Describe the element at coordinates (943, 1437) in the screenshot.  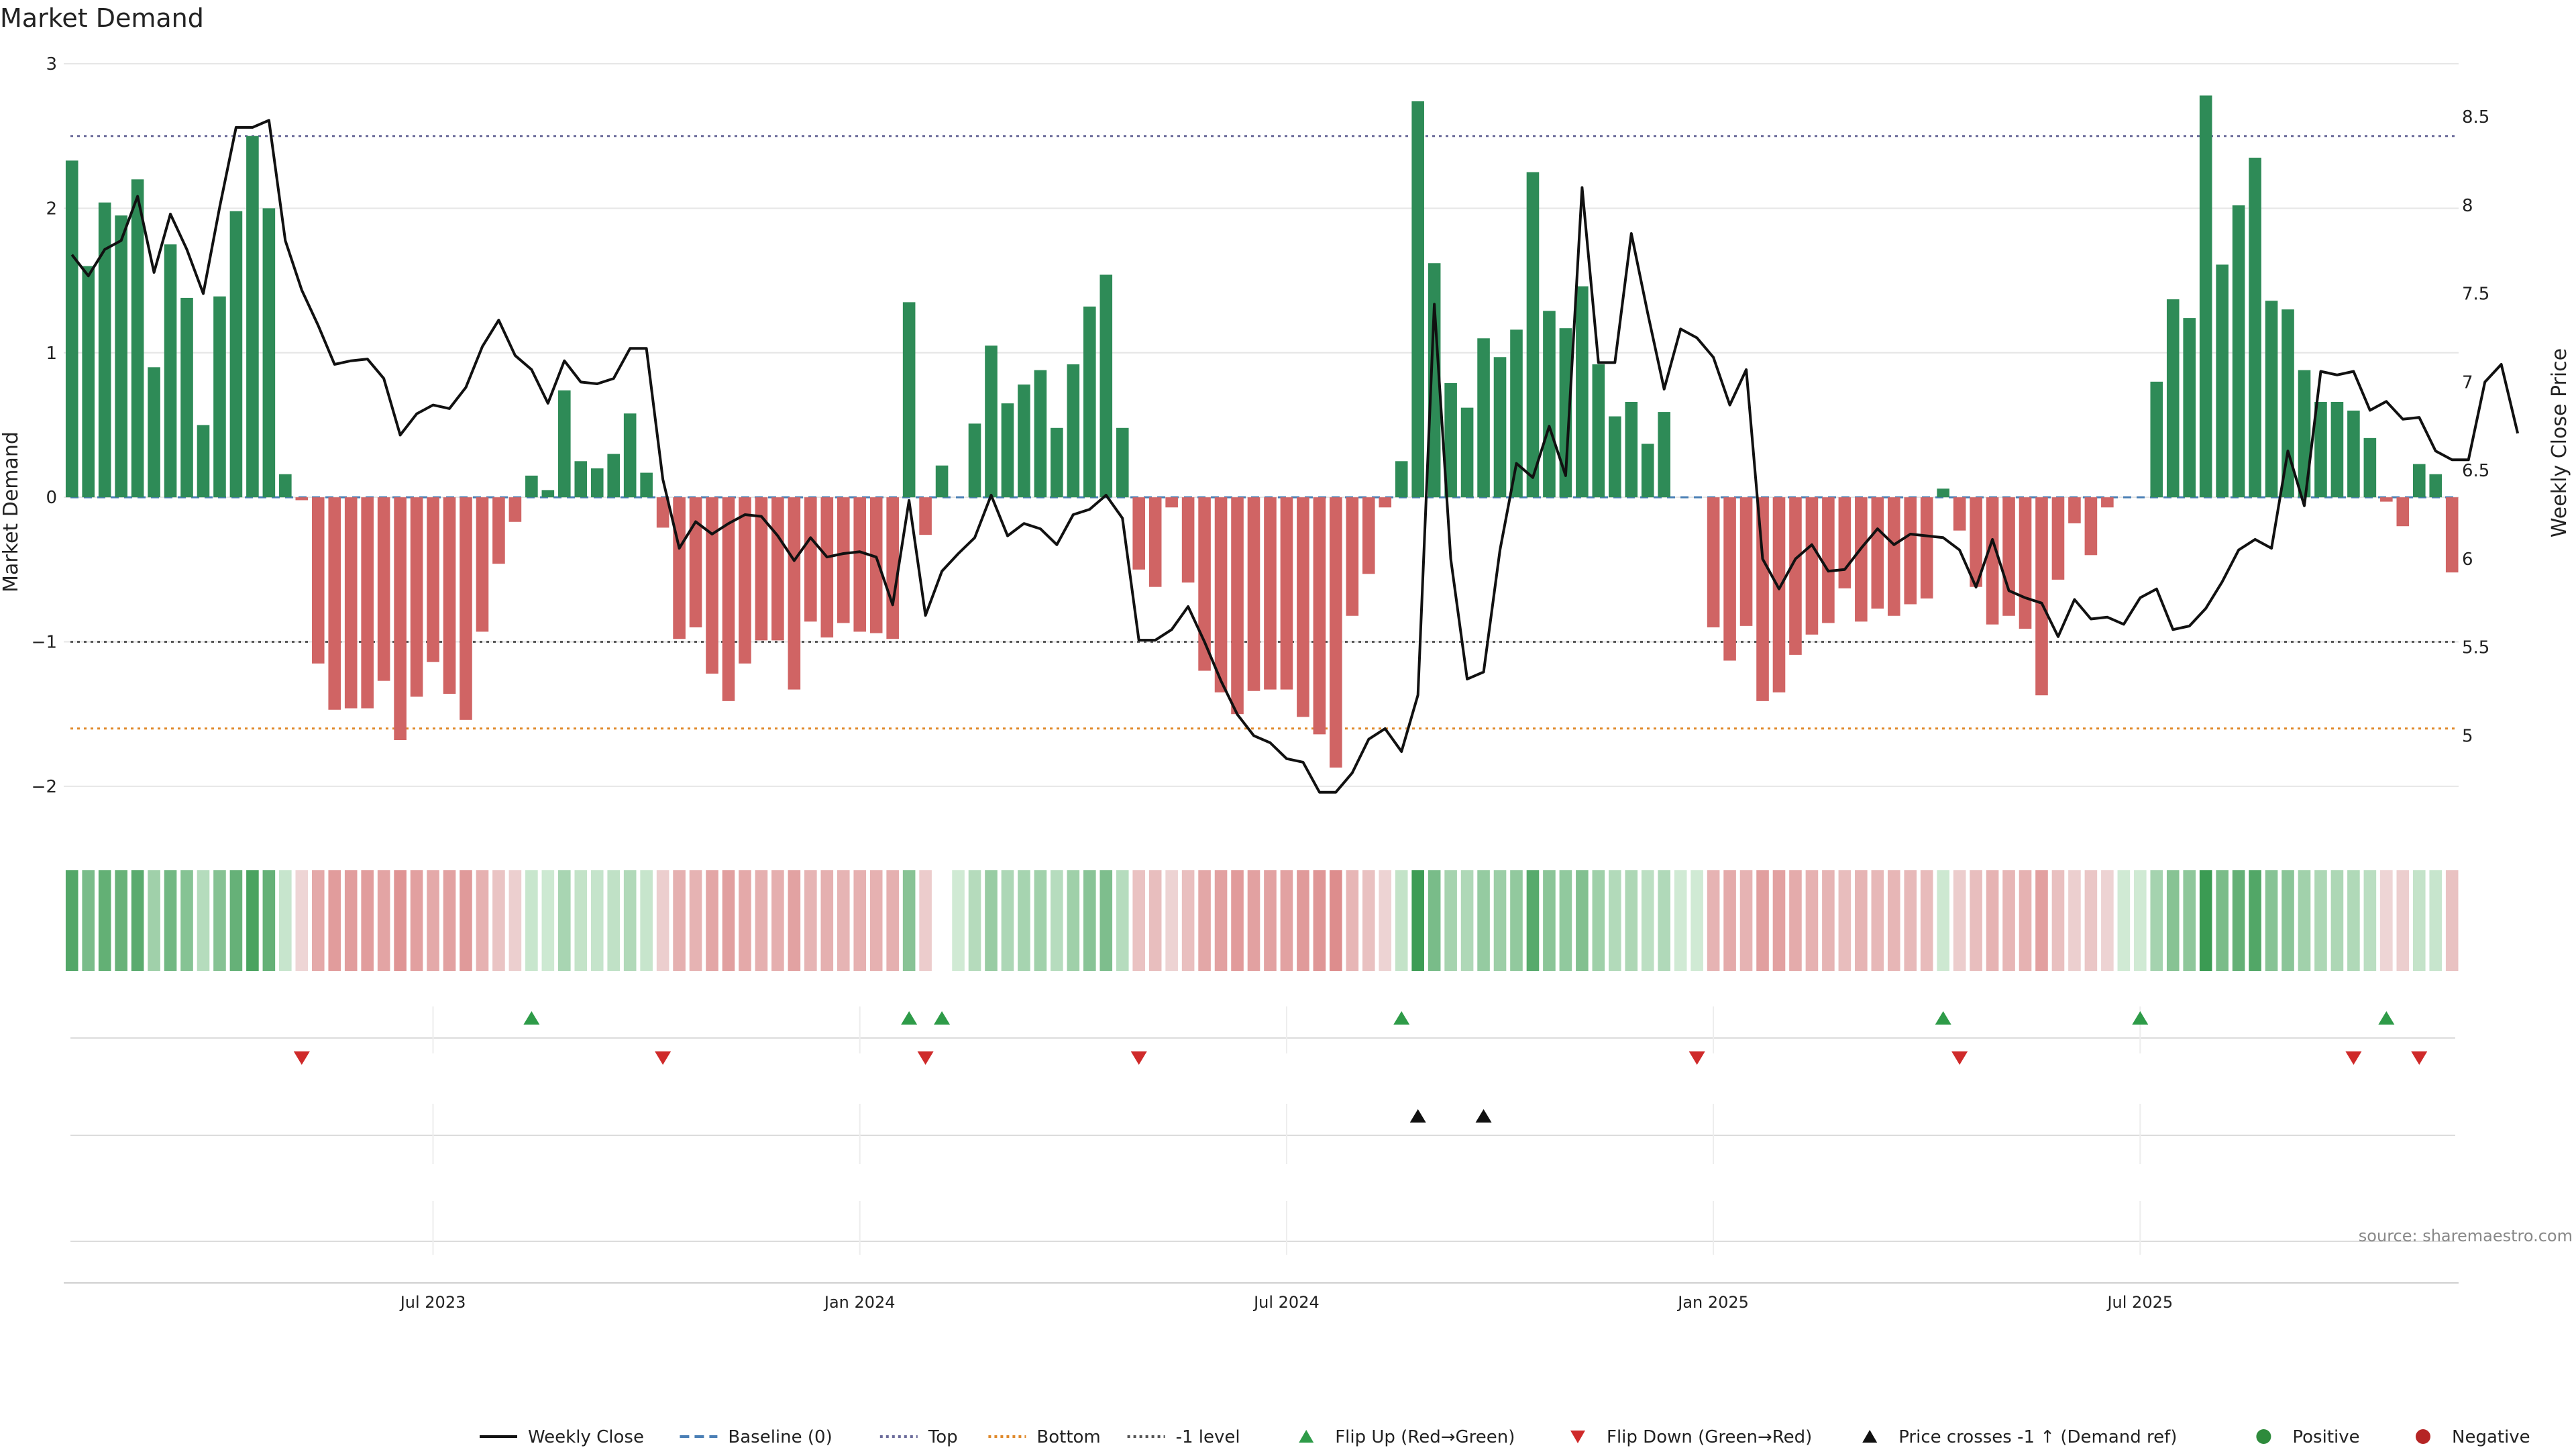
I see `legend-label: Top` at that location.